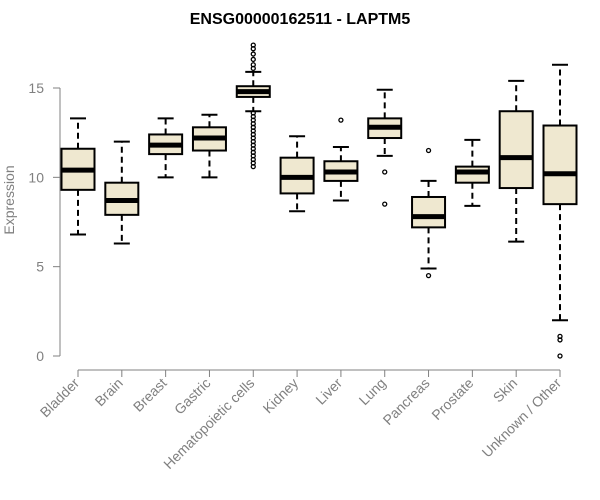 The height and width of the screenshot is (500, 600). I want to click on box-bladder, so click(78, 176).